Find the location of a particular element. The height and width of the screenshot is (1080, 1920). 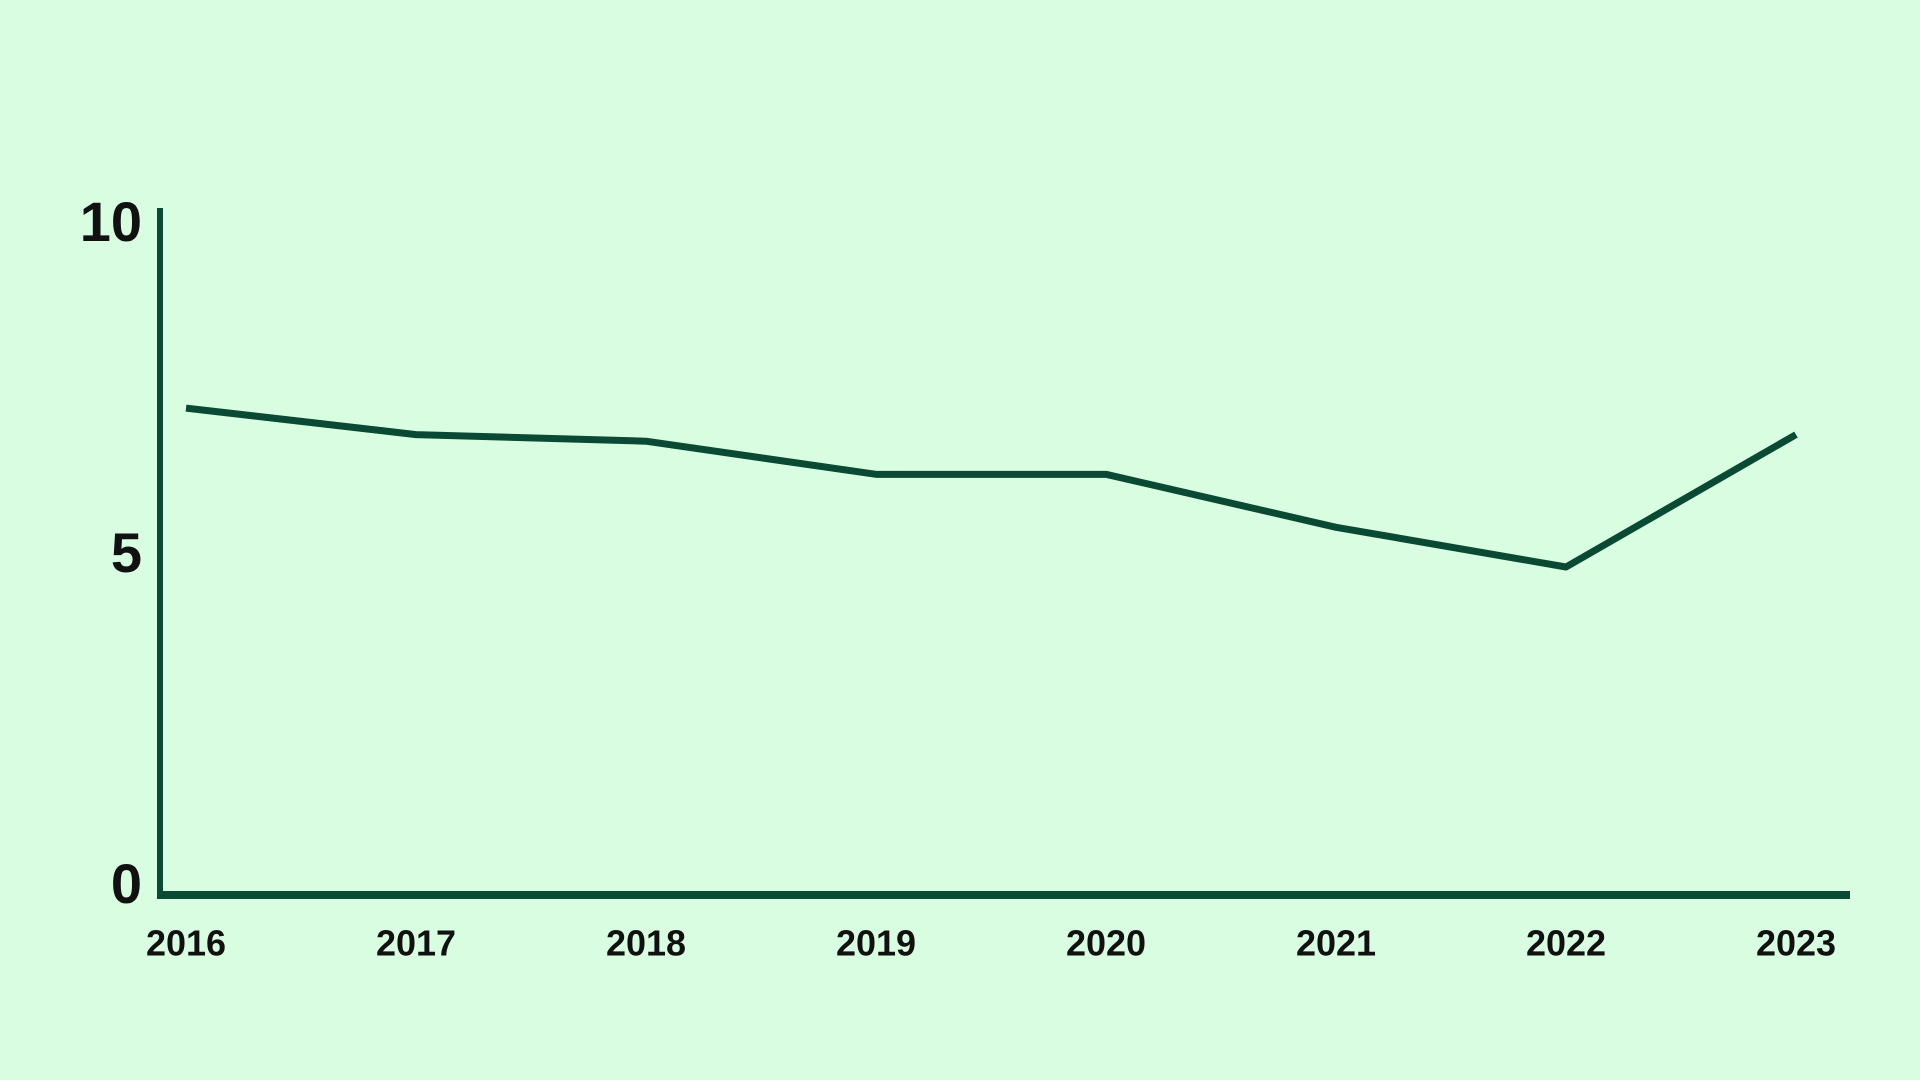

y-tick-label: 5 is located at coordinates (126, 552).